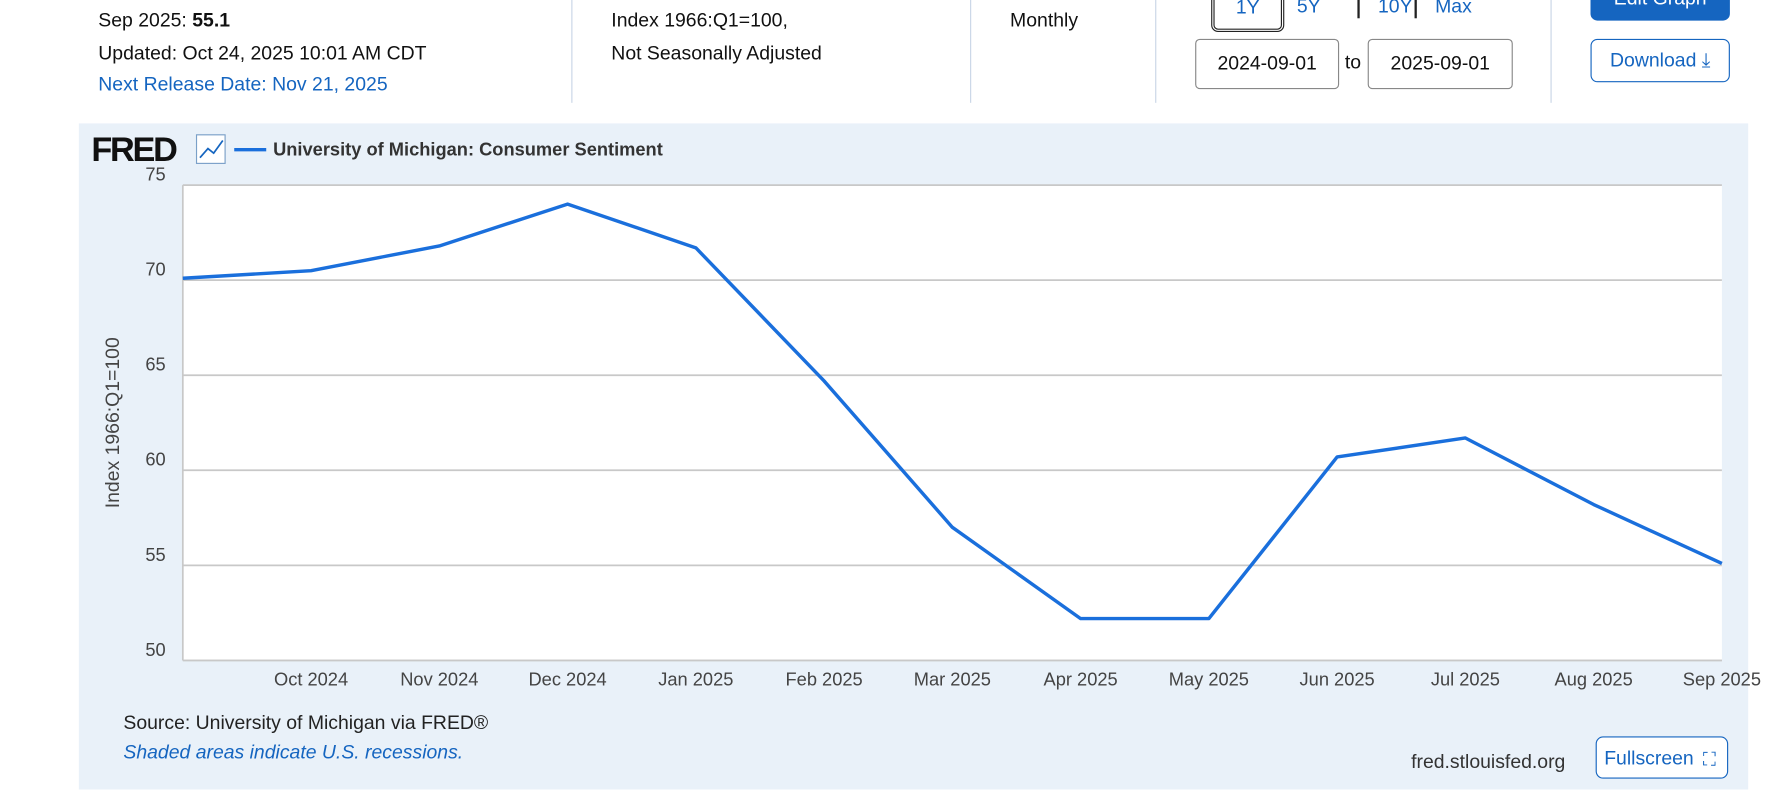 This screenshot has width=1771, height=790. I want to click on x-tick-label: May 2025, so click(1209, 679).